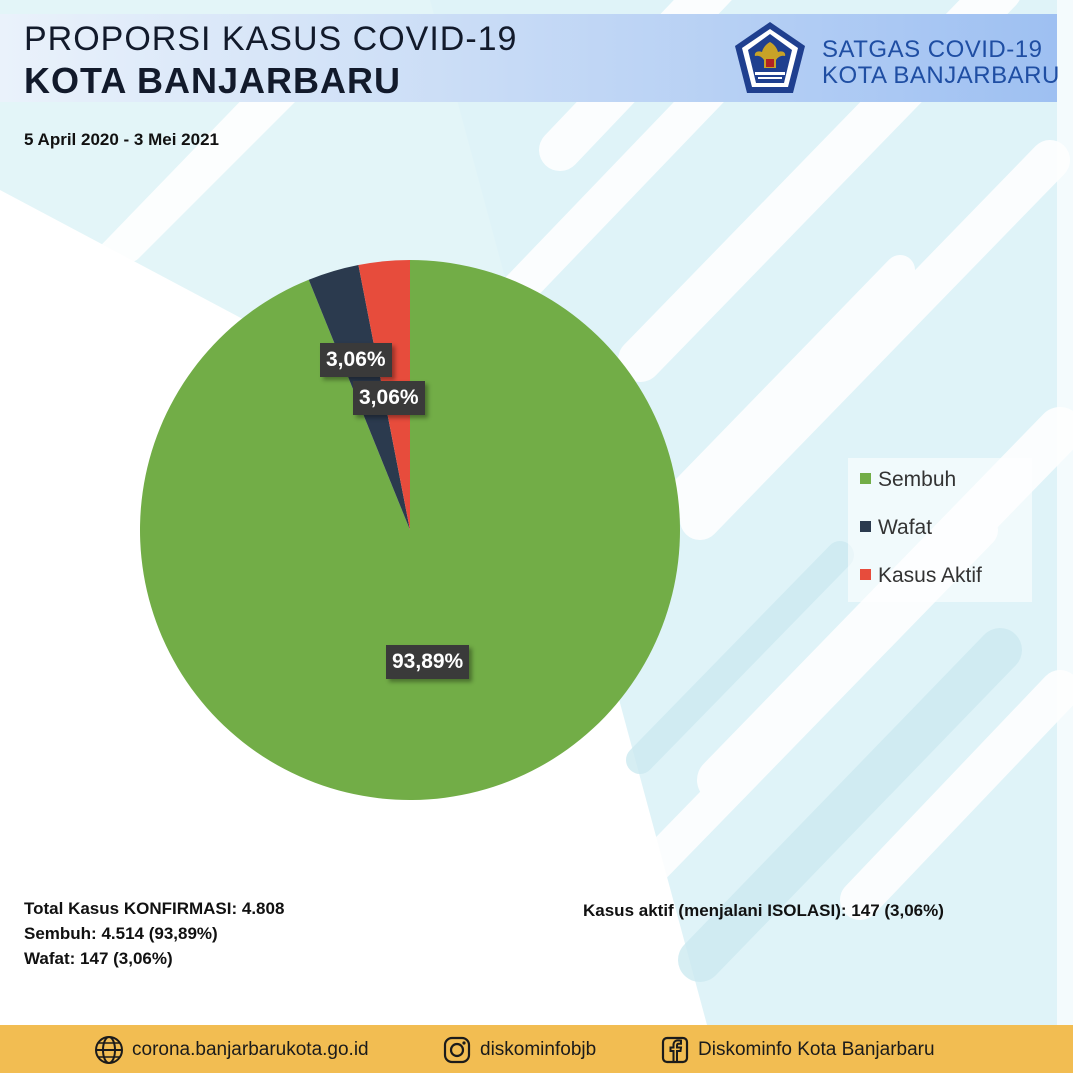 The height and width of the screenshot is (1073, 1073). Describe the element at coordinates (98, 958) in the screenshot. I see `stat-deaths: Wafat: 147 (3,06%)` at that location.